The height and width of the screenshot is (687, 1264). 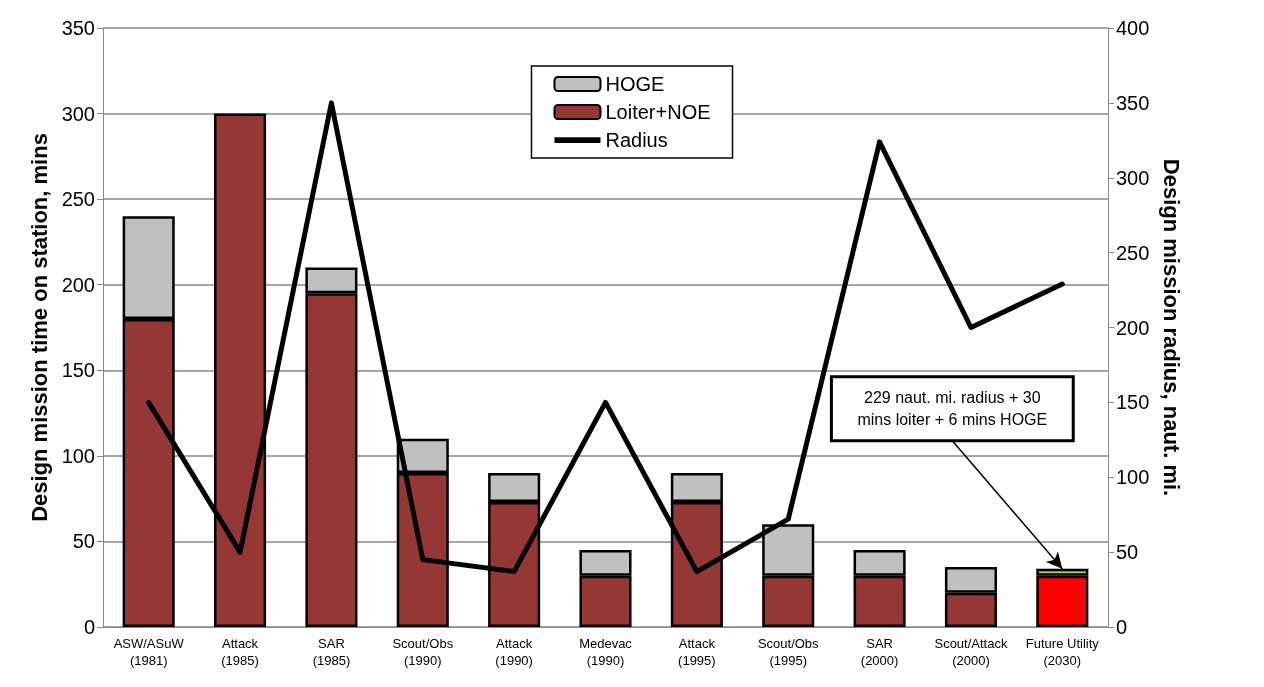 I want to click on legend-label: Radius, so click(x=636, y=140).